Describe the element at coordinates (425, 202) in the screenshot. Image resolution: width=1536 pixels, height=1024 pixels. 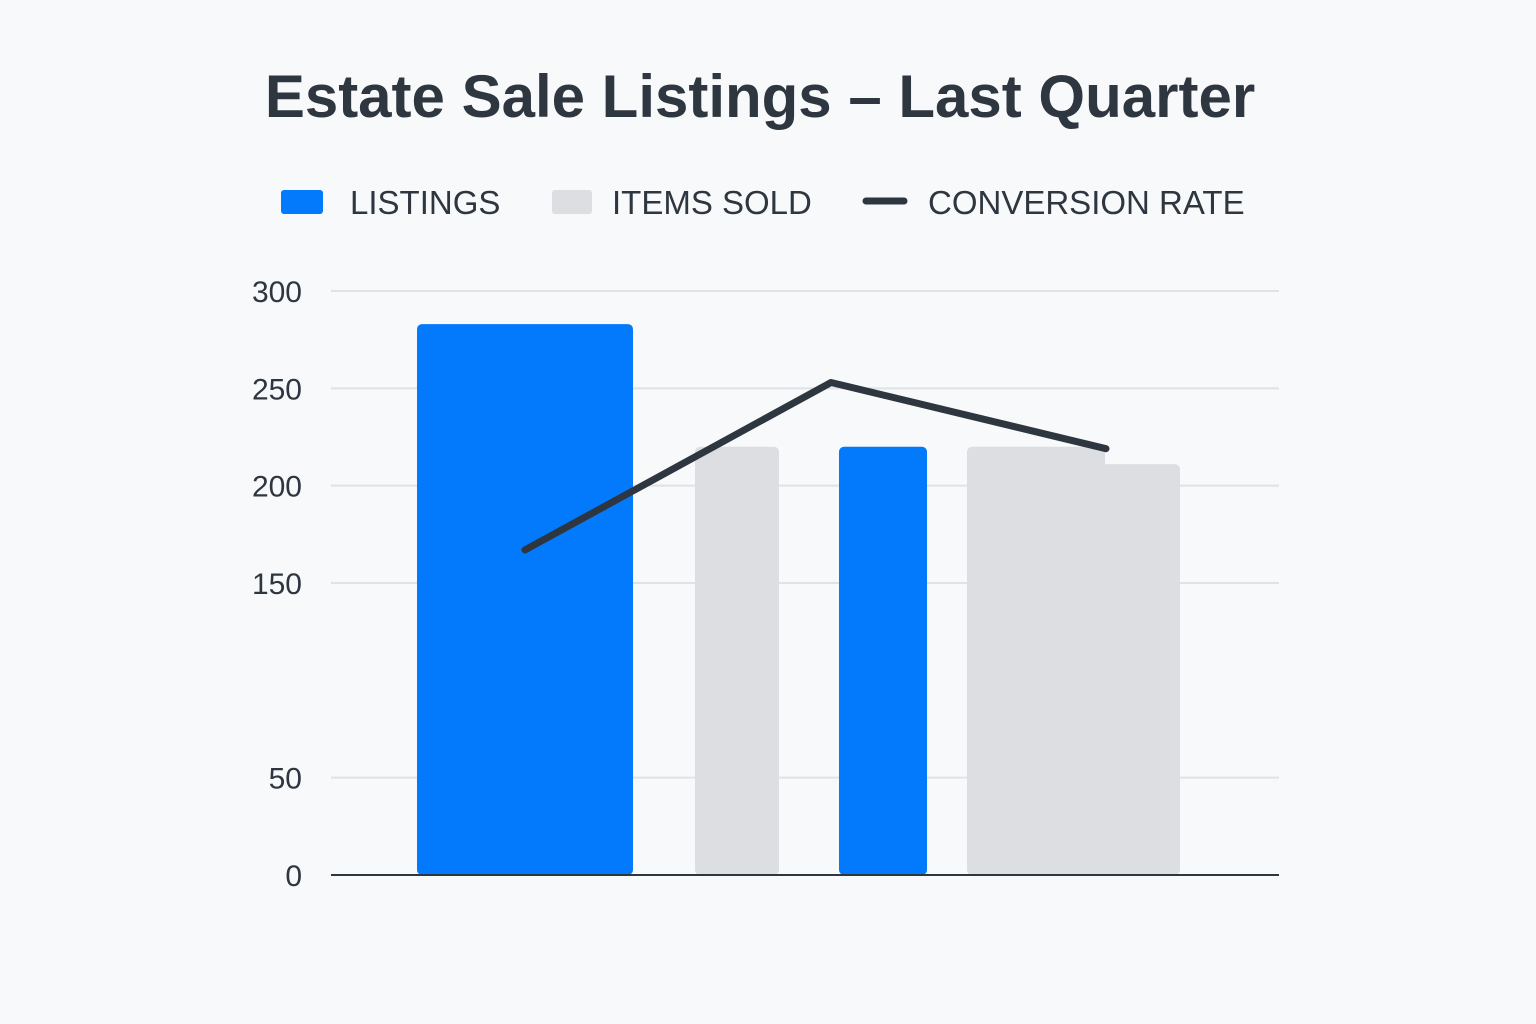
I see `legend-label-listings: LISTINGS` at that location.